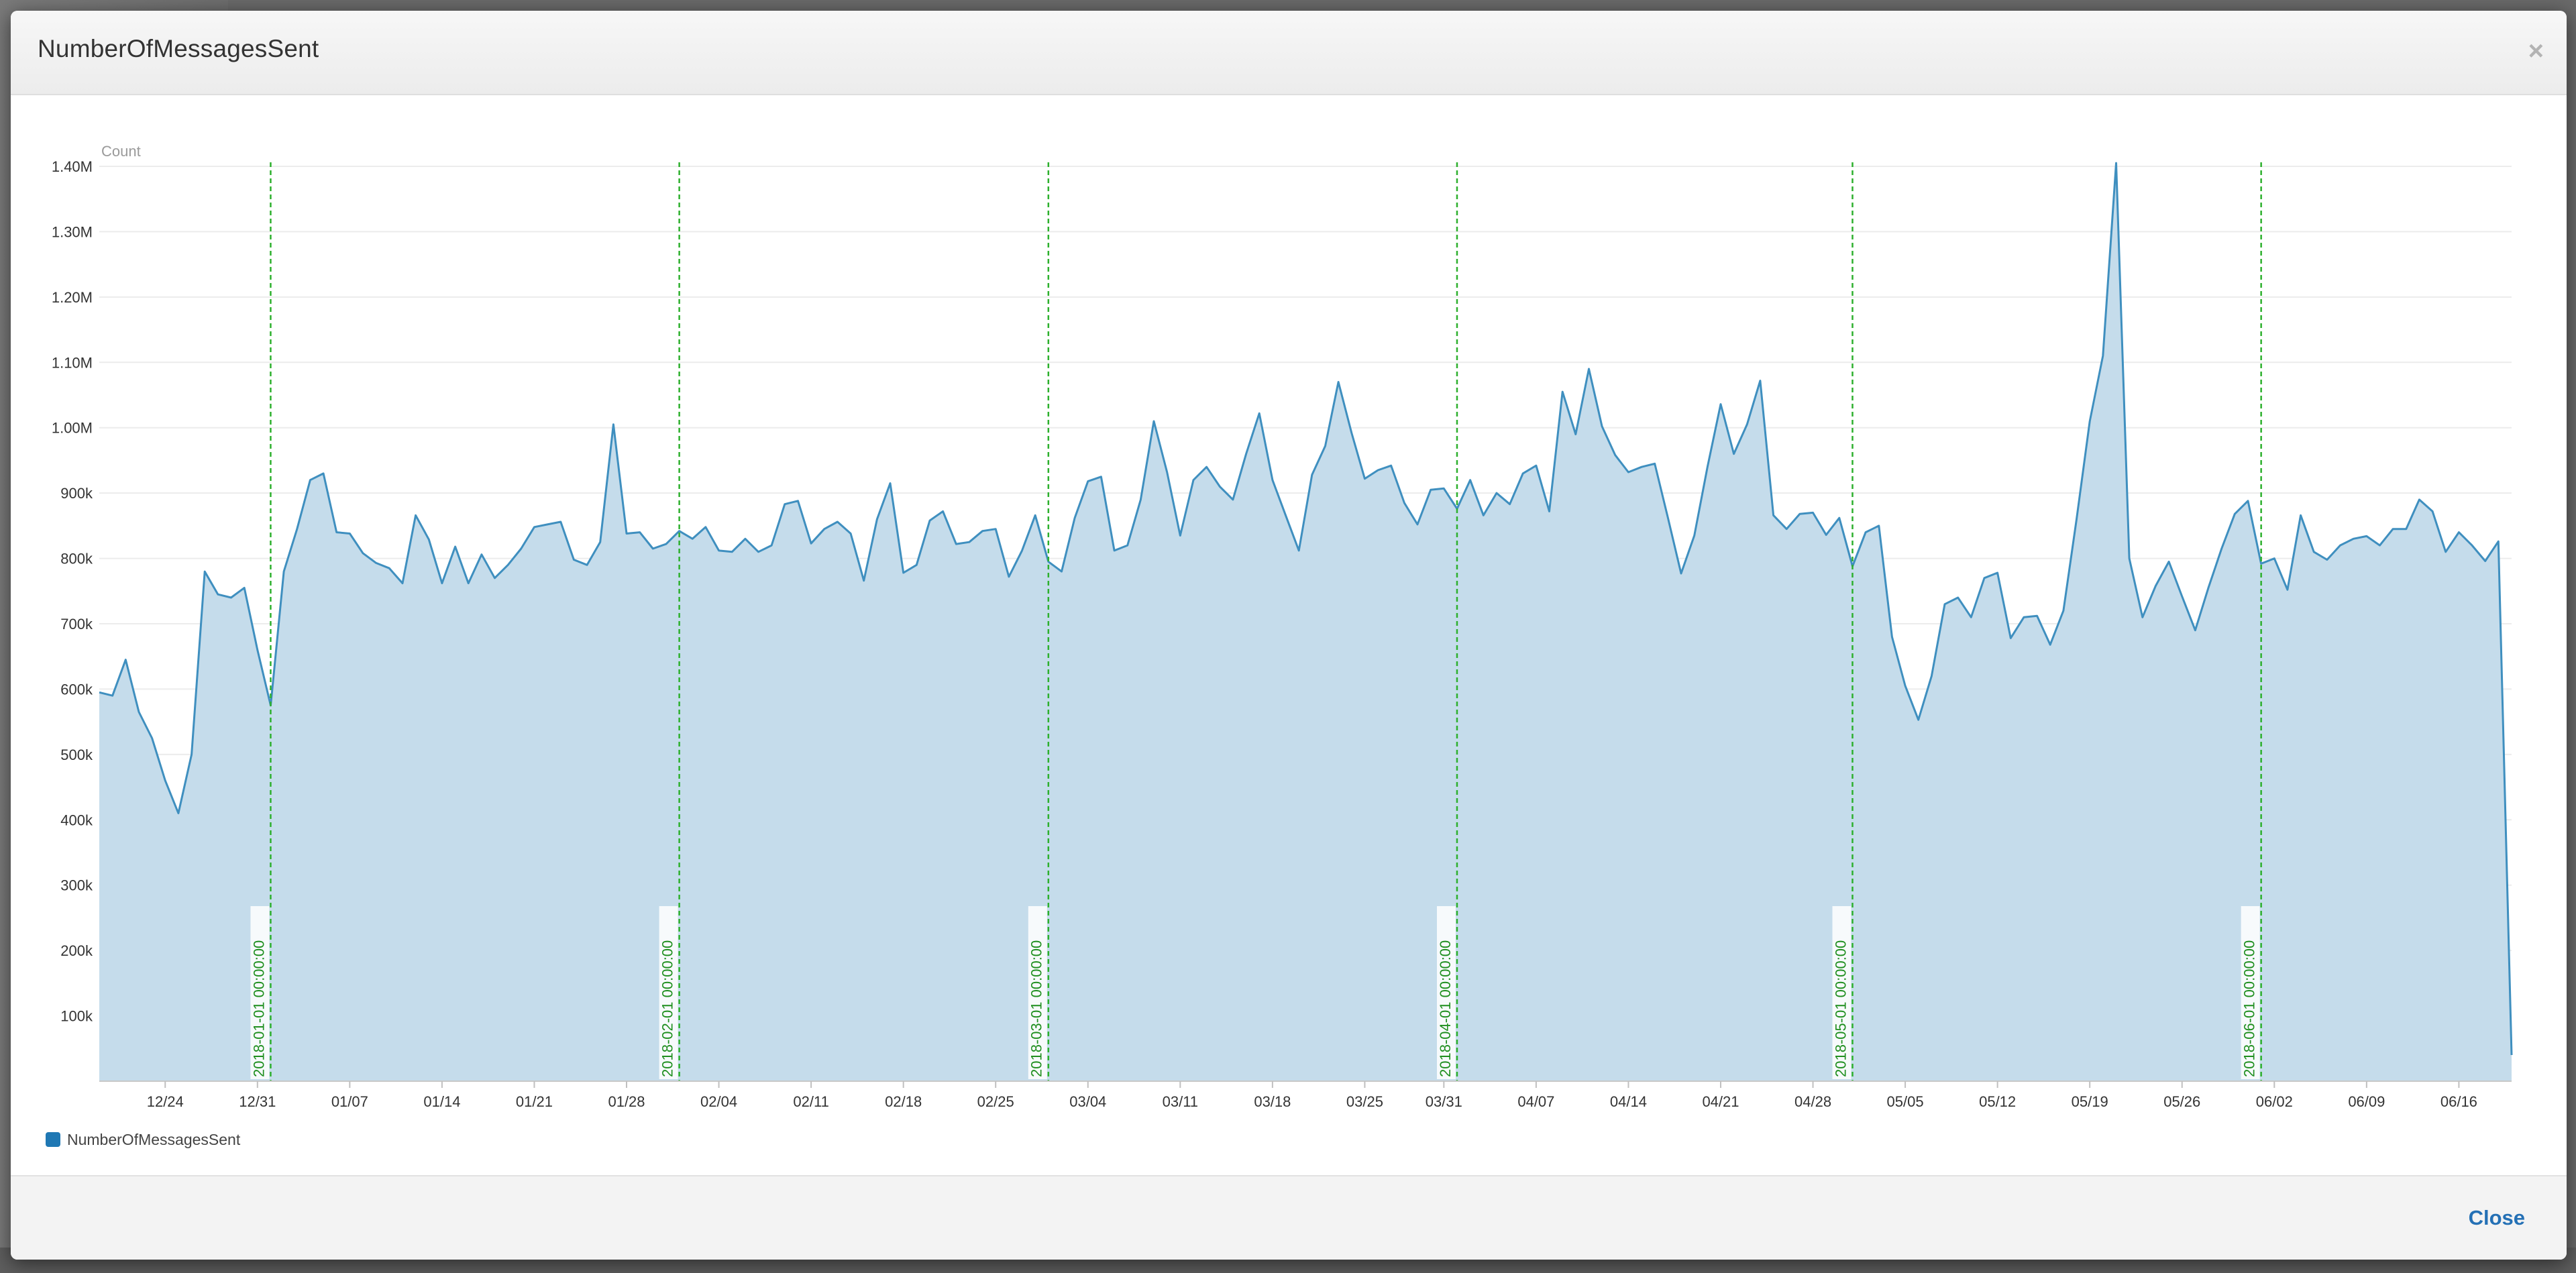 Image resolution: width=2576 pixels, height=1273 pixels. I want to click on x-tick-label: 04/21, so click(1720, 1102).